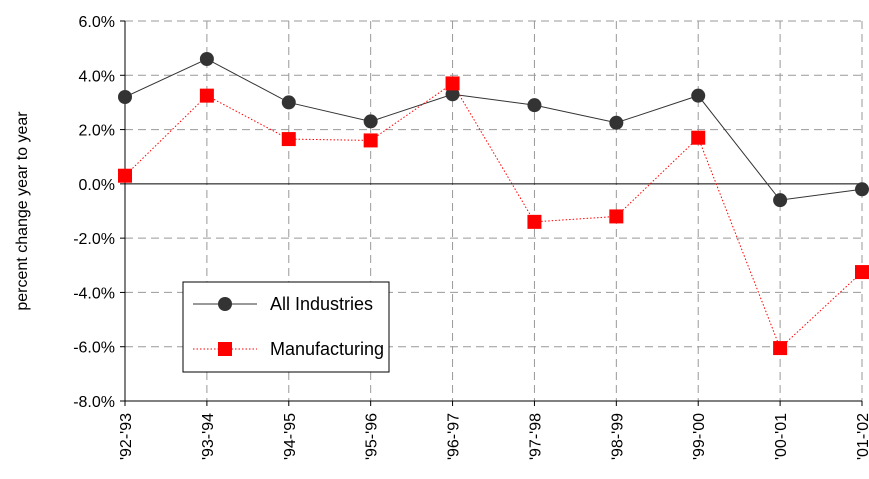 This screenshot has width=869, height=479. I want to click on y-tick-label: 0.0%, so click(97, 185).